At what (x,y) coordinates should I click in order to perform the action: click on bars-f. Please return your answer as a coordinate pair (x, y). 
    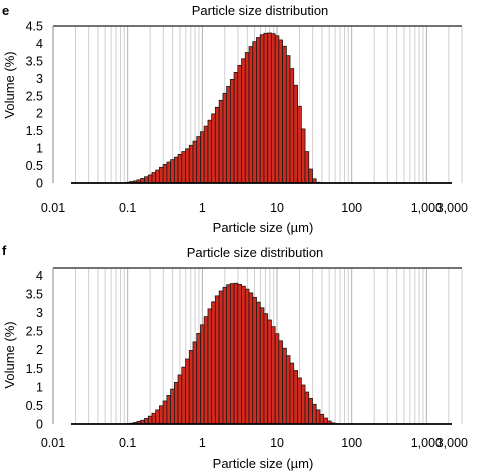
    Looking at the image, I should click on (232, 353).